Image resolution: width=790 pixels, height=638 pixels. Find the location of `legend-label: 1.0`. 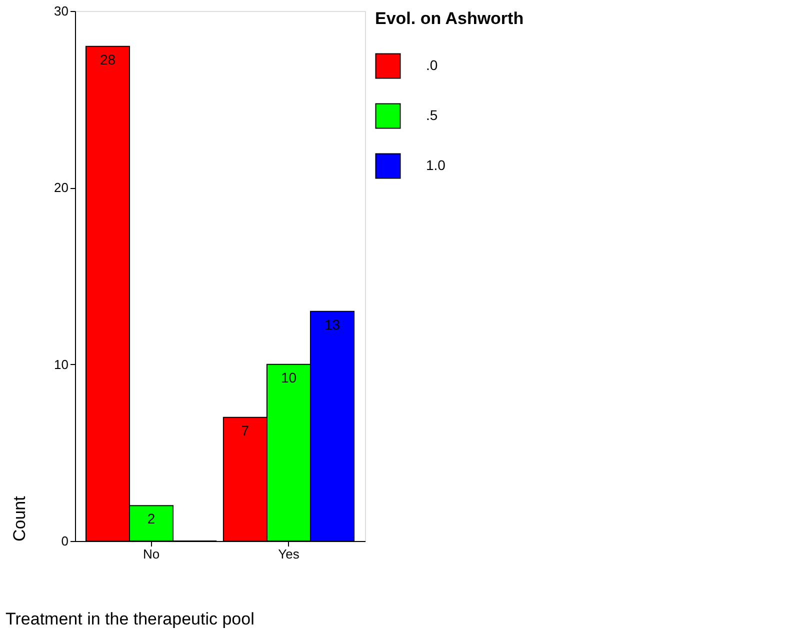

legend-label: 1.0 is located at coordinates (436, 165).